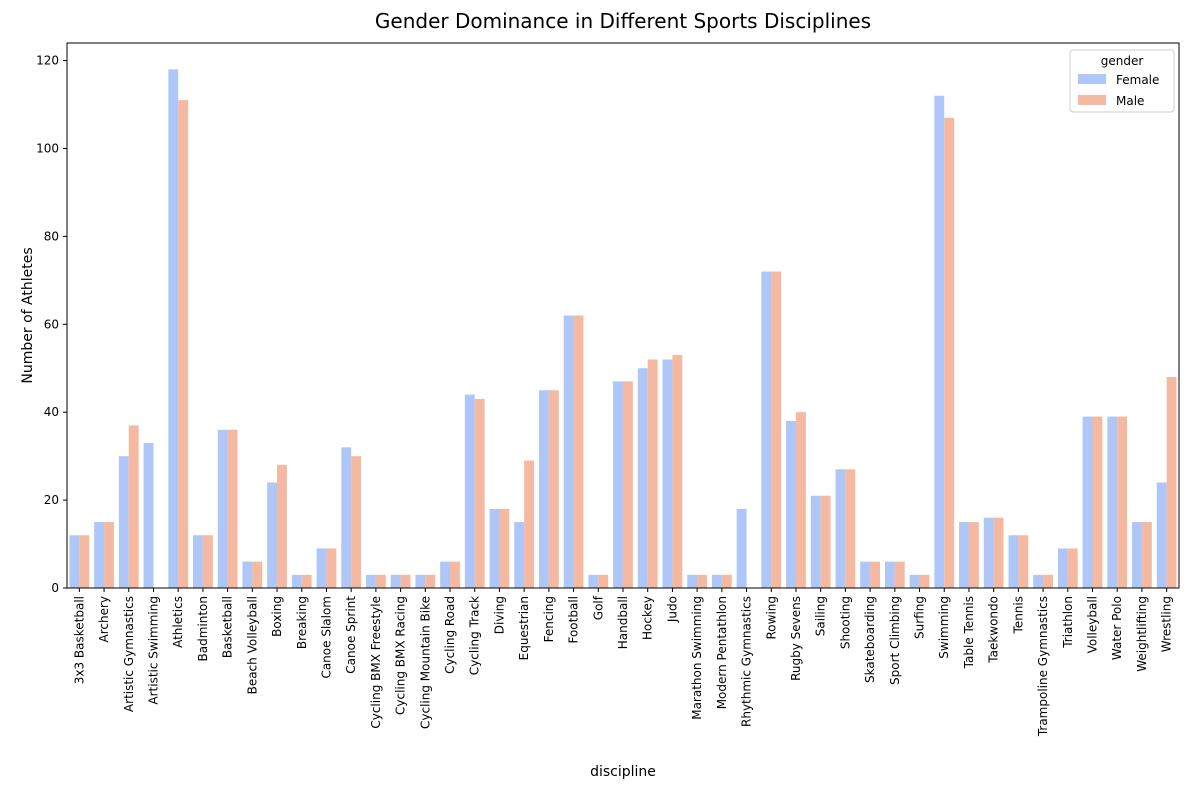  Describe the element at coordinates (648, 618) in the screenshot. I see `x-tick-label: Hockey` at that location.